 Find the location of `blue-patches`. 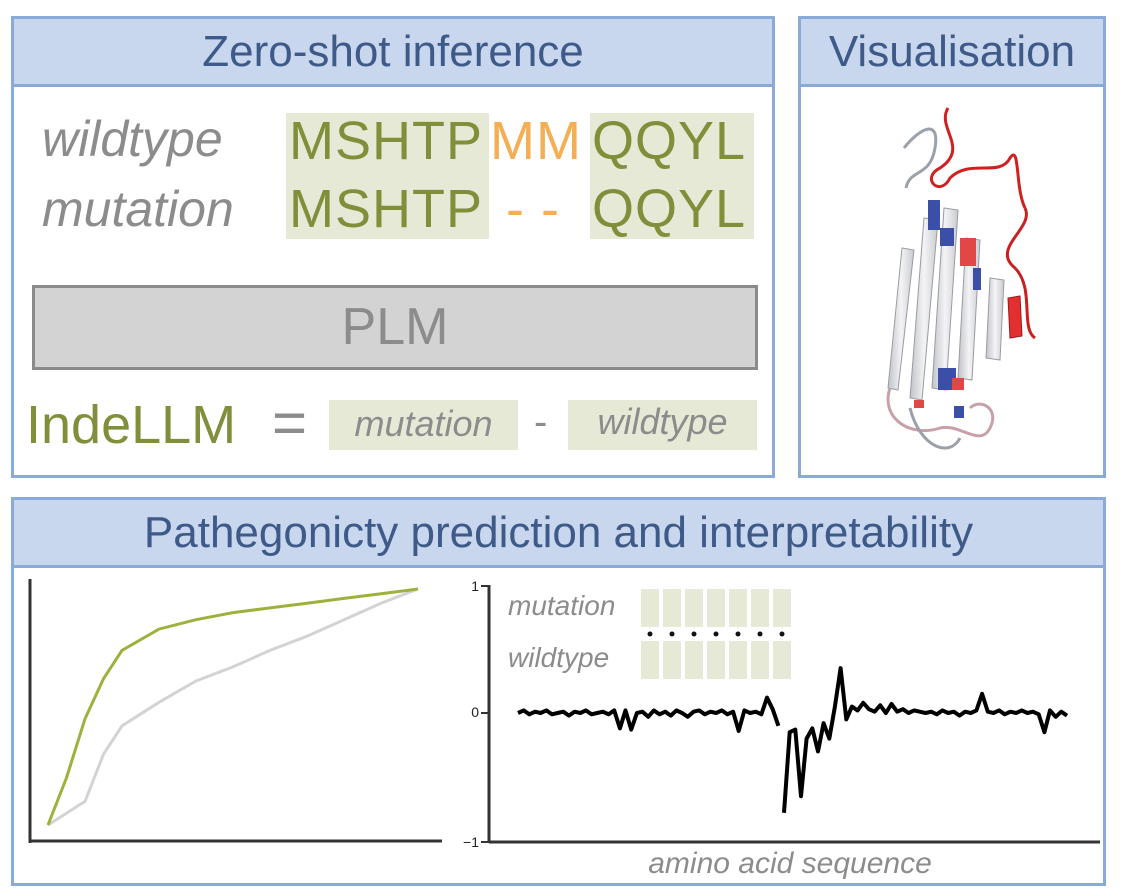

blue-patches is located at coordinates (954, 309).